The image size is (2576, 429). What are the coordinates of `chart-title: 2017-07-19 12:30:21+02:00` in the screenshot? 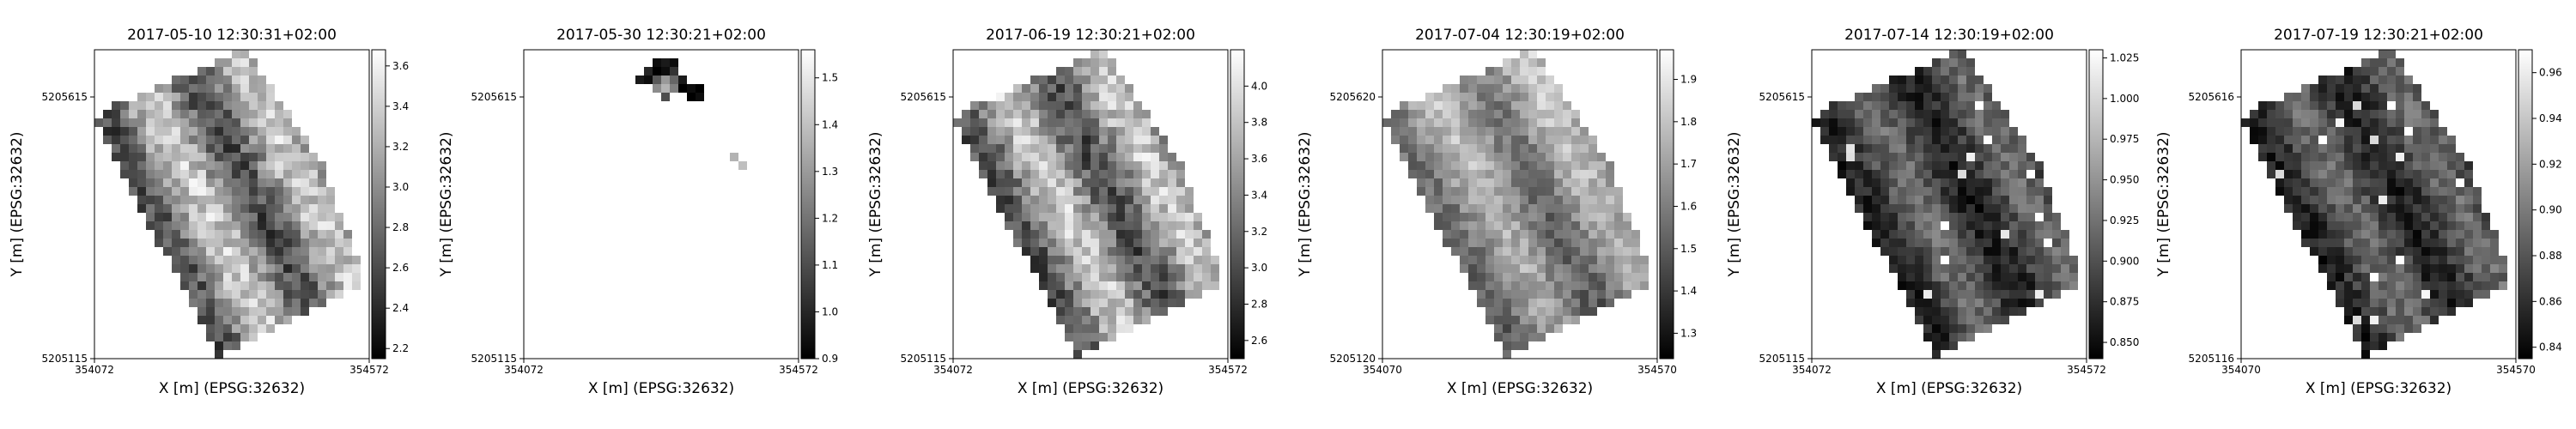 It's located at (2378, 35).